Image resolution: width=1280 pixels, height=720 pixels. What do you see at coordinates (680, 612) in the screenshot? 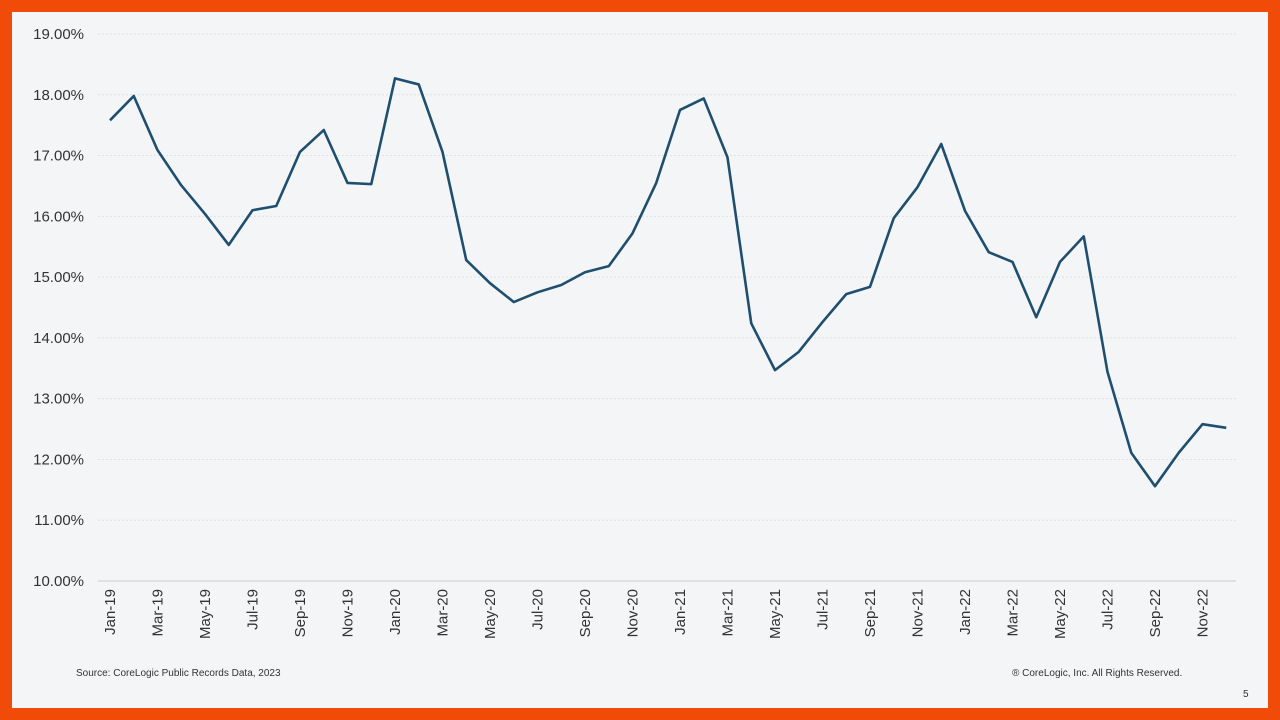
I see `x-tick-label: Jan-21` at bounding box center [680, 612].